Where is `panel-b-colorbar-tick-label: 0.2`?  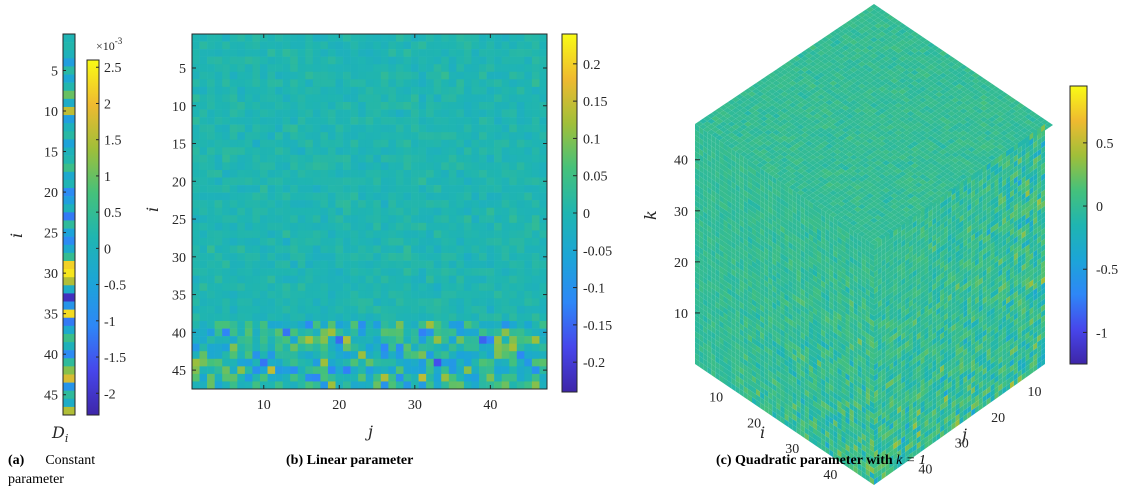
panel-b-colorbar-tick-label: 0.2 is located at coordinates (592, 65).